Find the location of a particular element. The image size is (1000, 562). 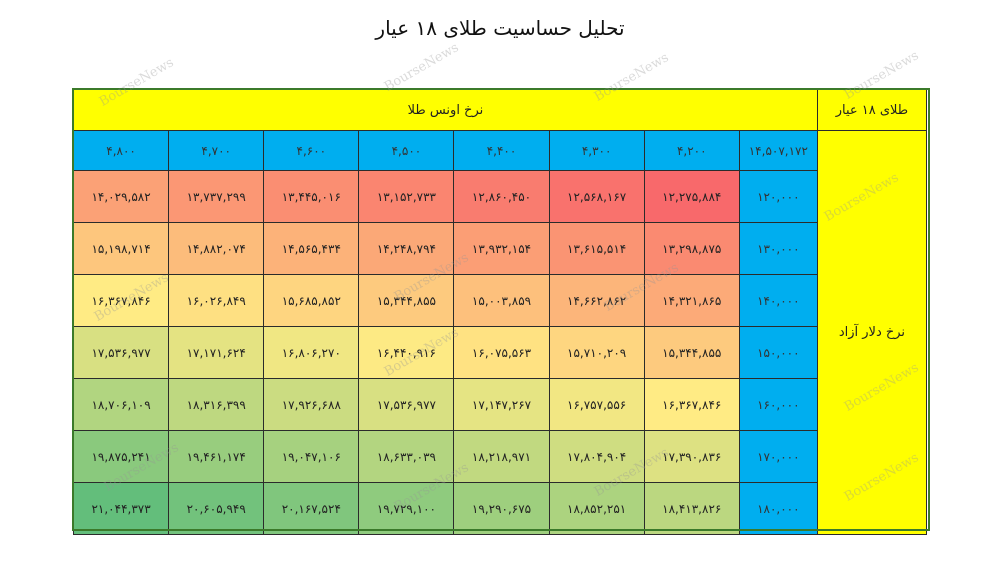

dollar-rate-cell: ۱۸۰,۰۰۰ is located at coordinates (778, 508).